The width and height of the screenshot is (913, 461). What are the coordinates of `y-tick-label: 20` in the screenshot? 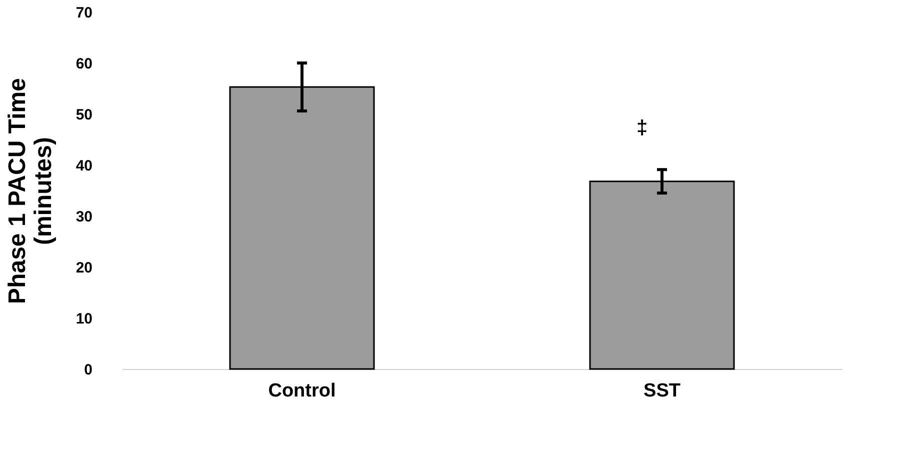 It's located at (84, 268).